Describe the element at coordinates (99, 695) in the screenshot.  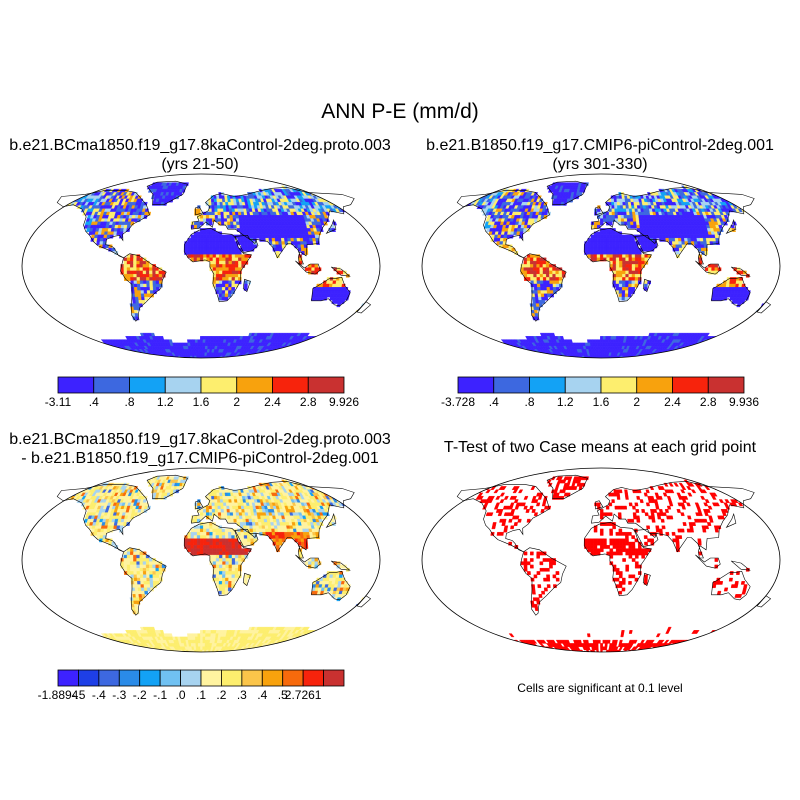
I see `panel-3-colorbar-label-2: -.4` at that location.